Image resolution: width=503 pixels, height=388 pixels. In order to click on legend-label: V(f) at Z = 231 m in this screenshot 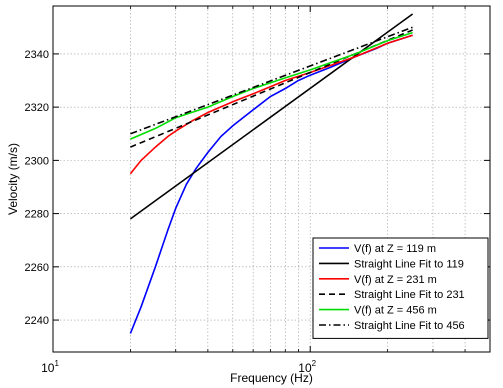, I will do `click(395, 280)`.